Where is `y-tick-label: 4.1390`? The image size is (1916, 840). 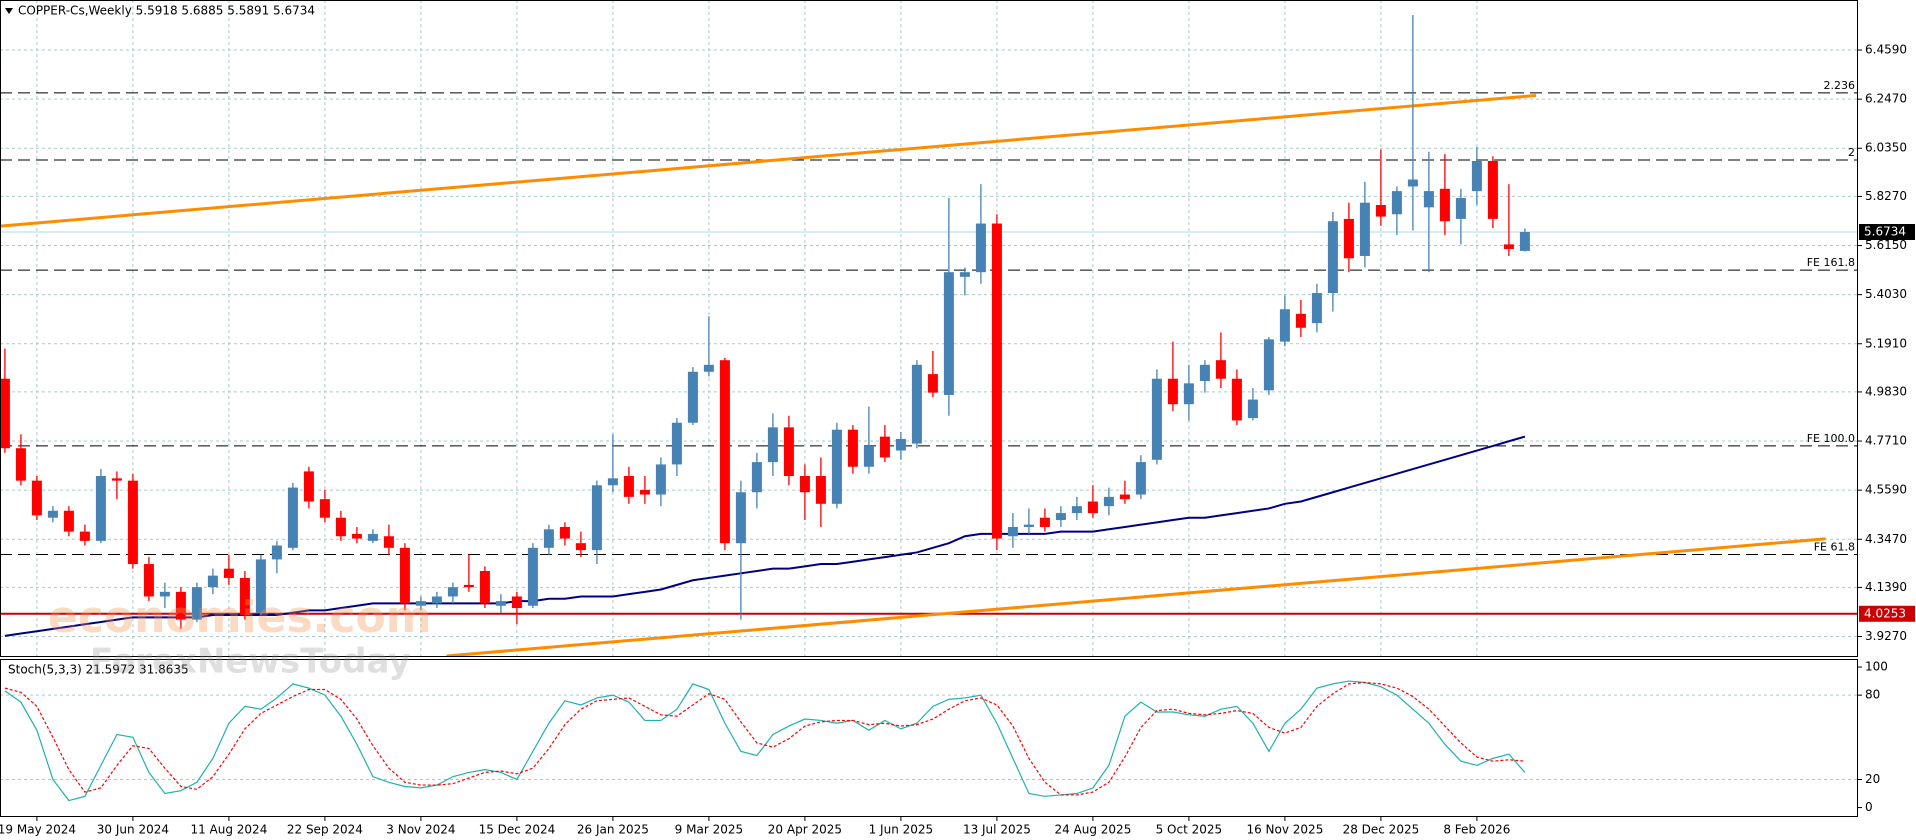 y-tick-label: 4.1390 is located at coordinates (1886, 587).